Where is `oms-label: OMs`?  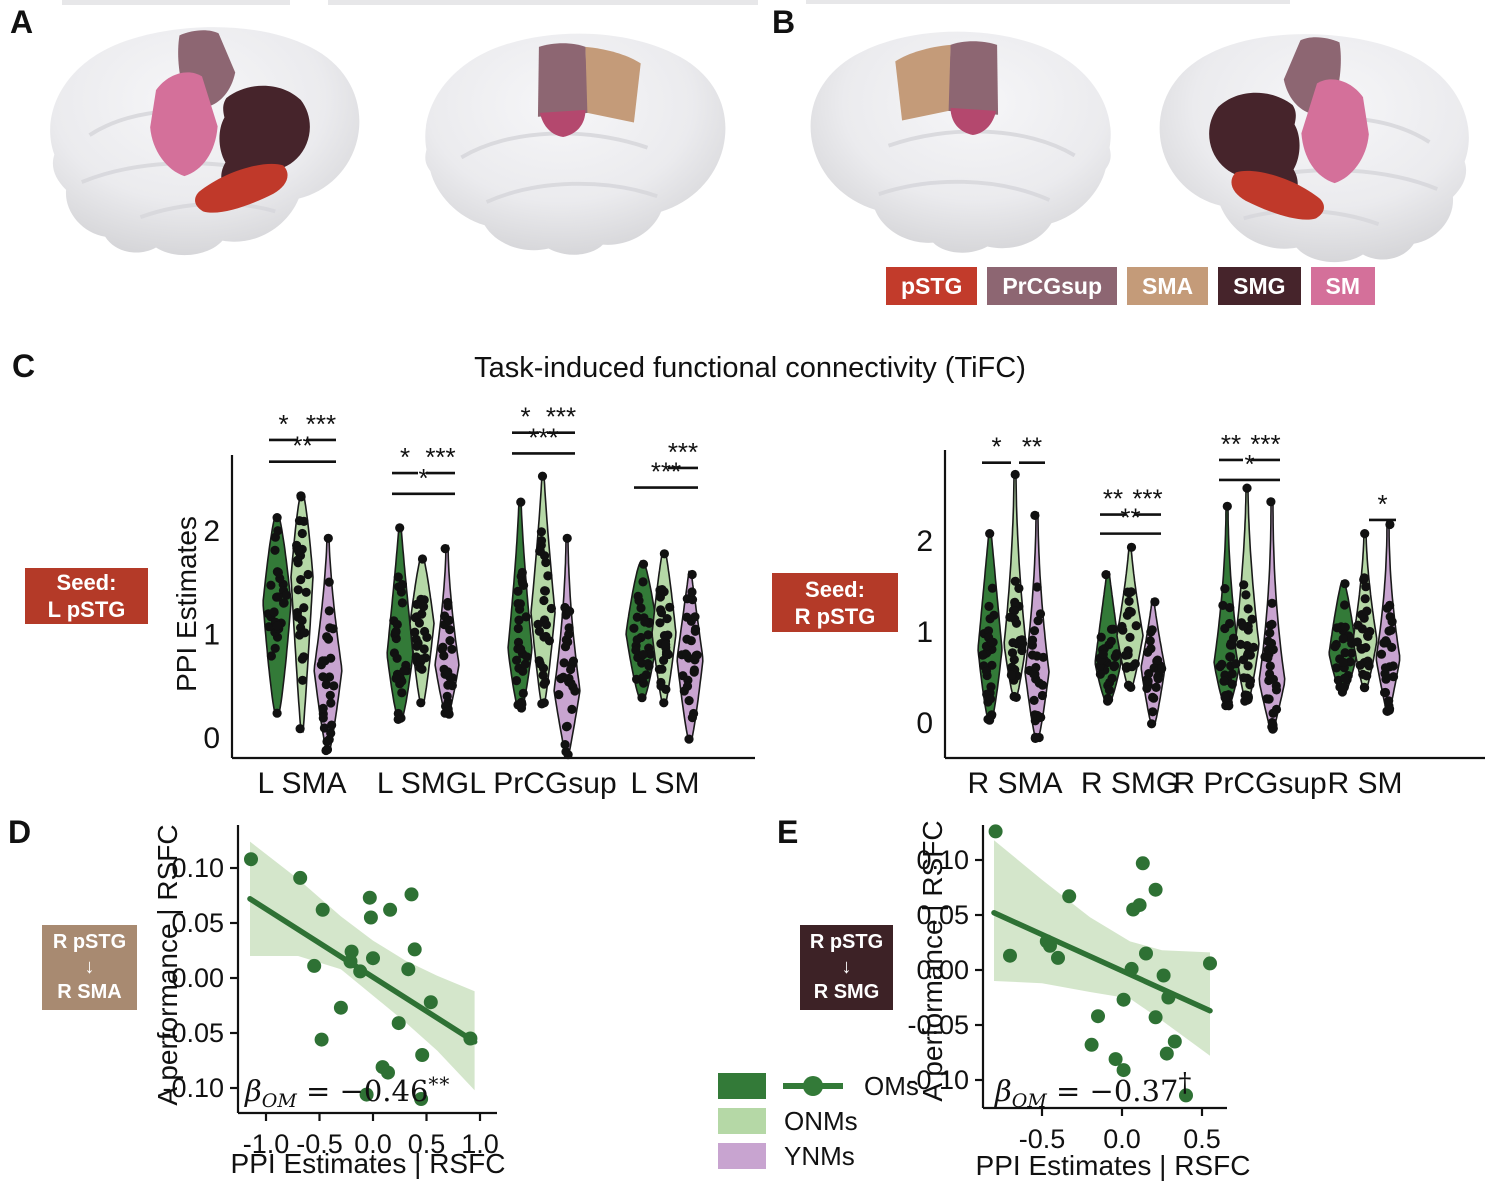
oms-label: OMs is located at coordinates (891, 1085).